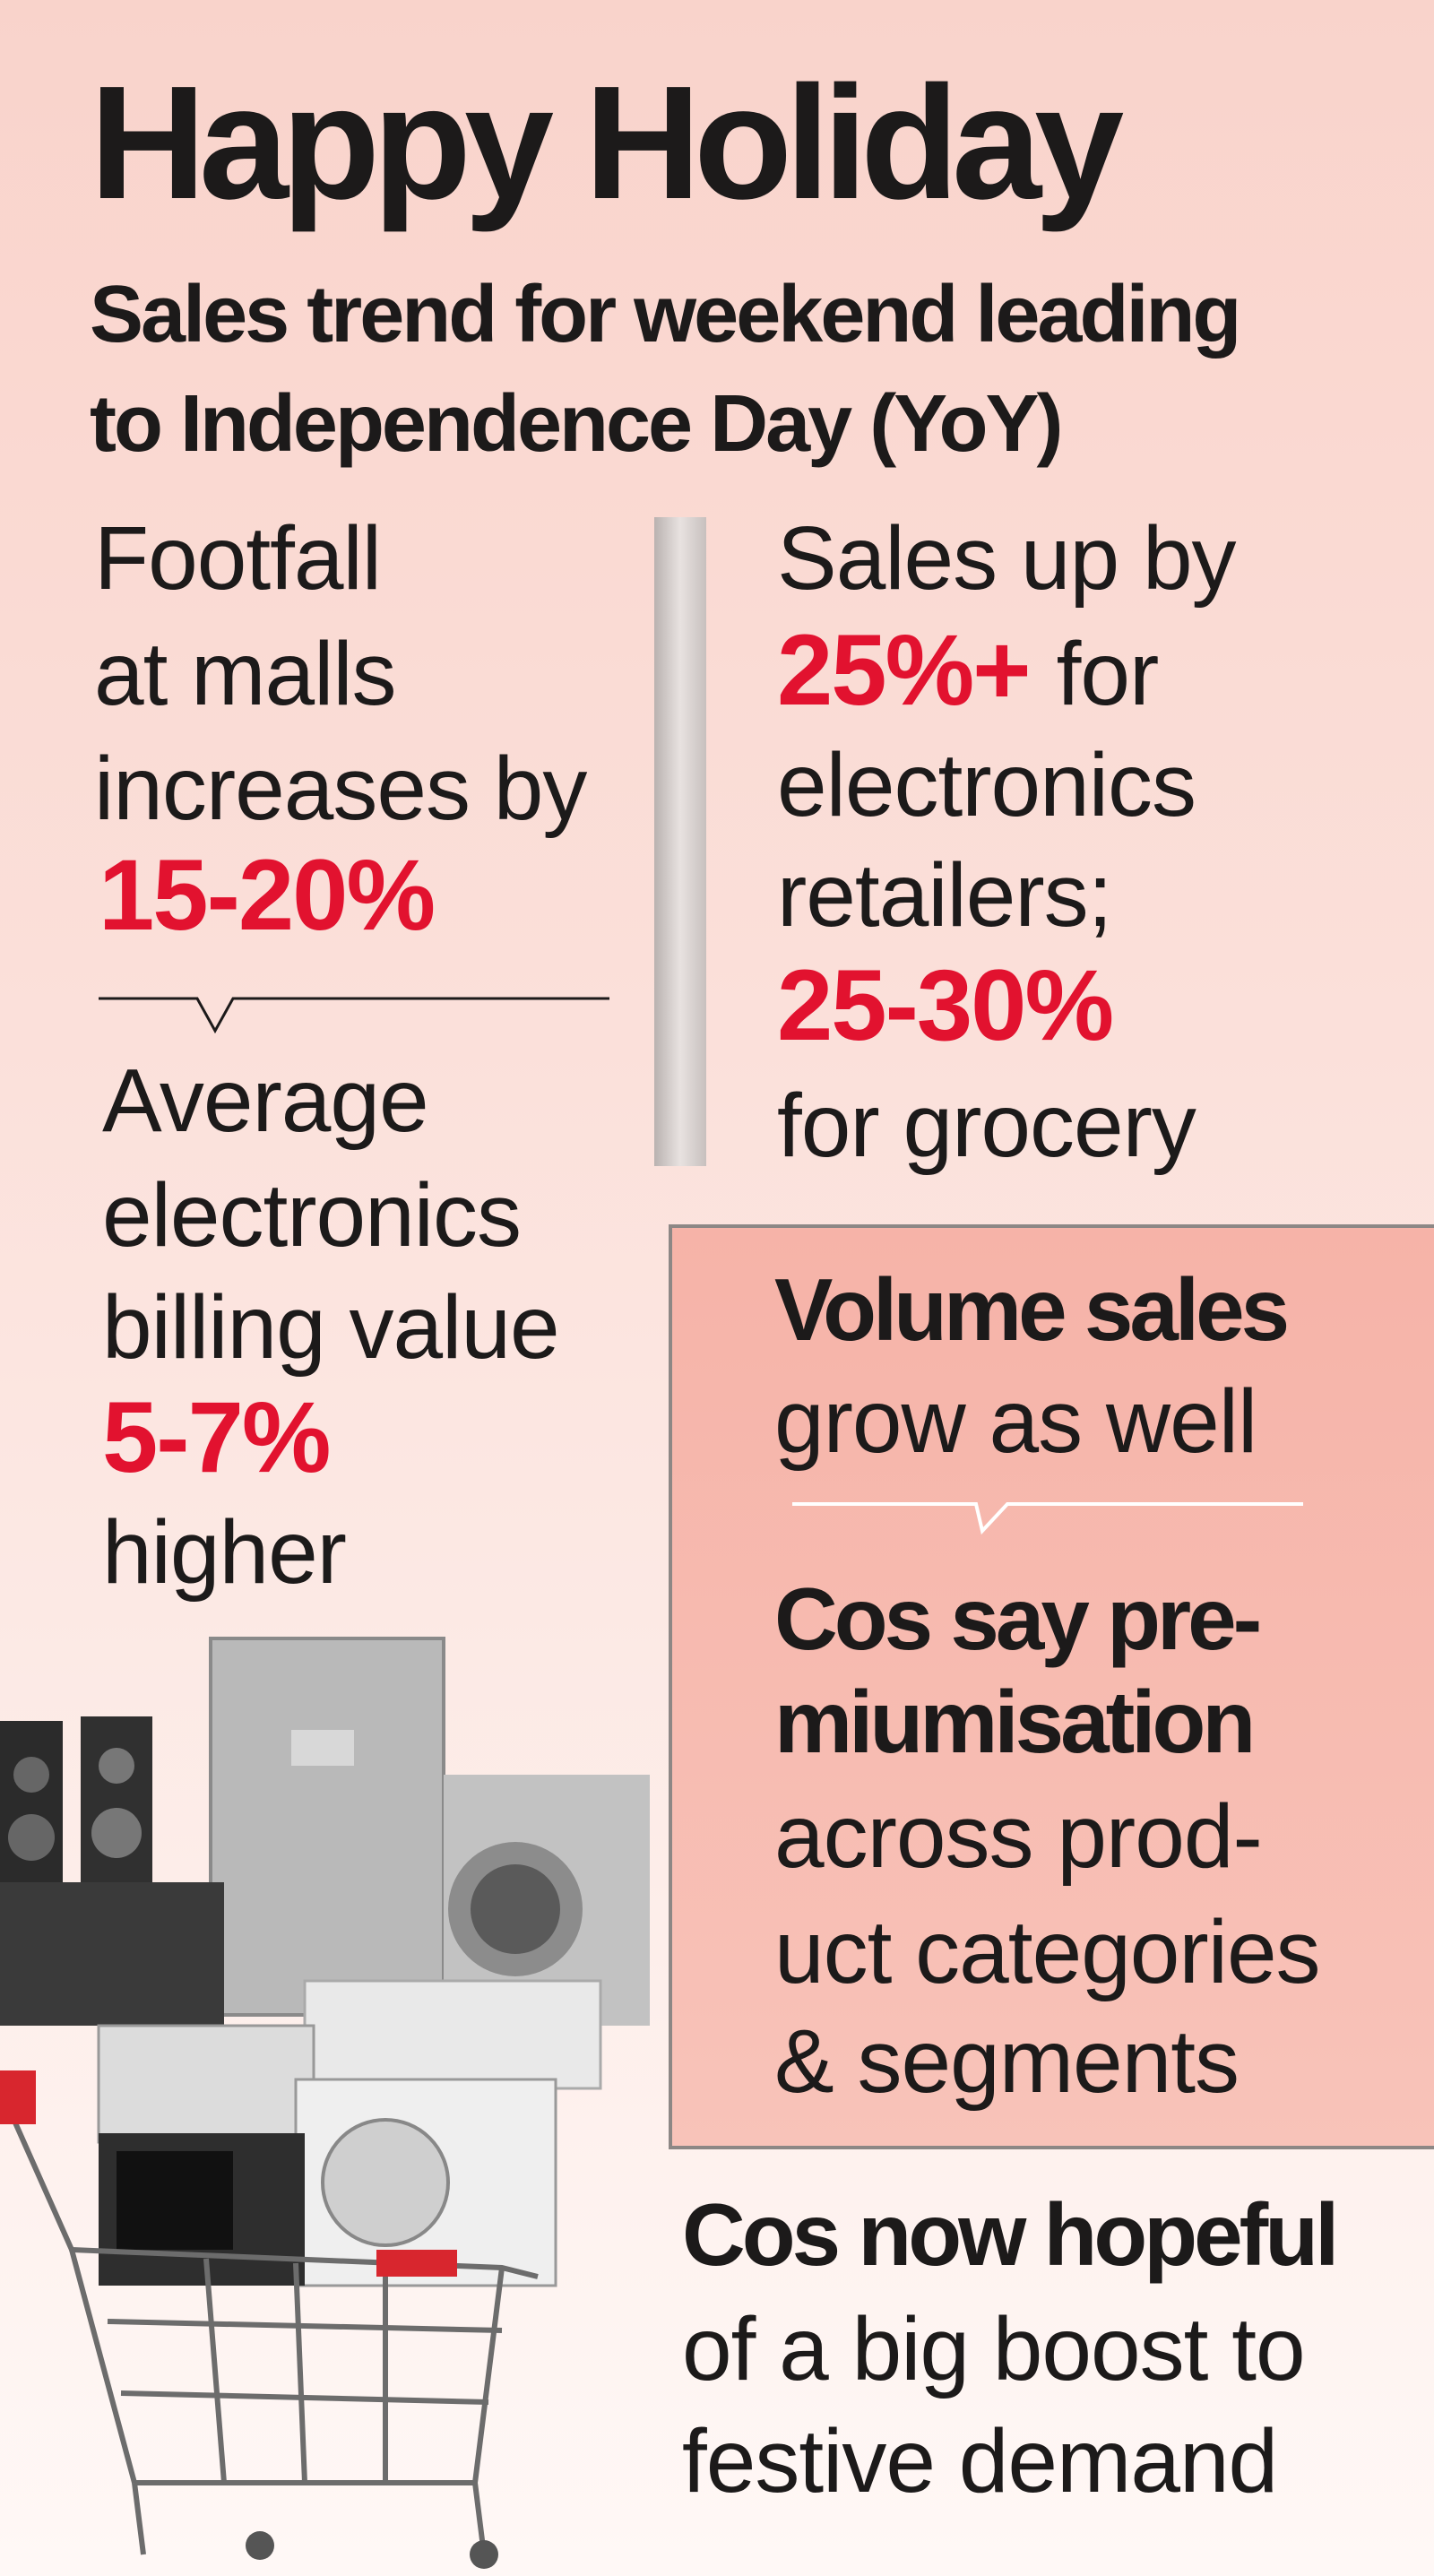  Describe the element at coordinates (331, 1327) in the screenshot. I see `billing-line: billing value` at that location.